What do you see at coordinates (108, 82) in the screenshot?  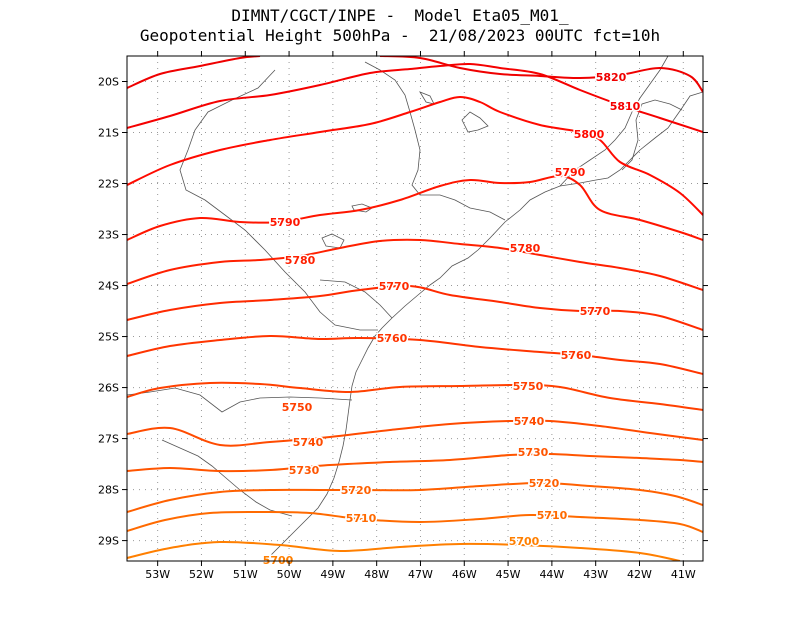 I see `lat-tick-label: 20S` at bounding box center [108, 82].